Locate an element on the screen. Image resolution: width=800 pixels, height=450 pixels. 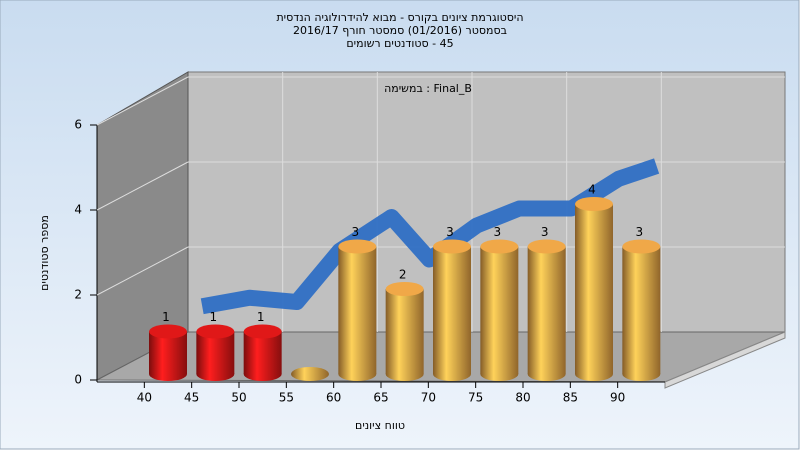
y-tick-label: 0 is located at coordinates (78, 380).